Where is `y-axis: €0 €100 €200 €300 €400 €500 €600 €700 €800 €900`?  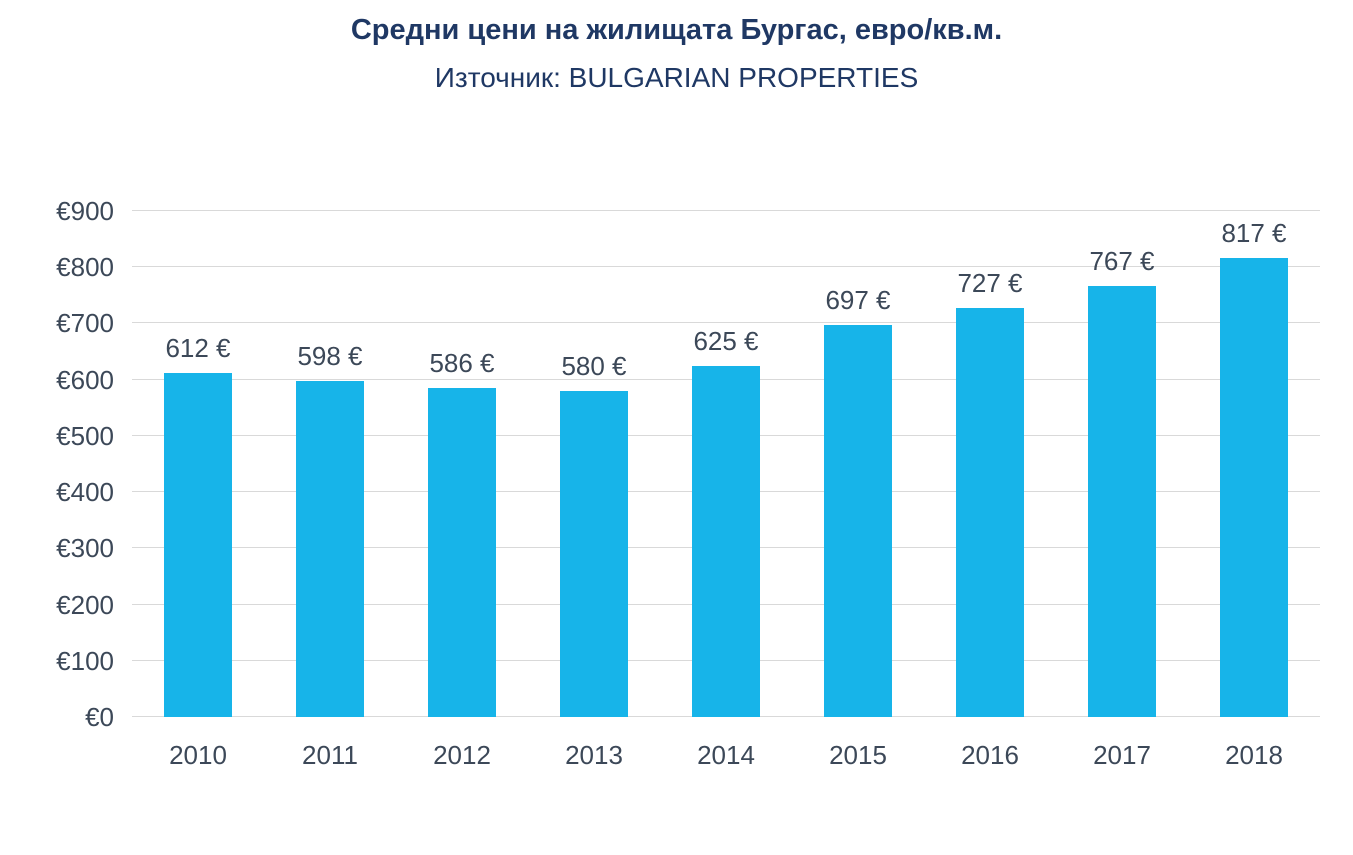 y-axis: €0 €100 €200 €300 €400 €500 €600 €700 €800 €900 is located at coordinates (57, 464).